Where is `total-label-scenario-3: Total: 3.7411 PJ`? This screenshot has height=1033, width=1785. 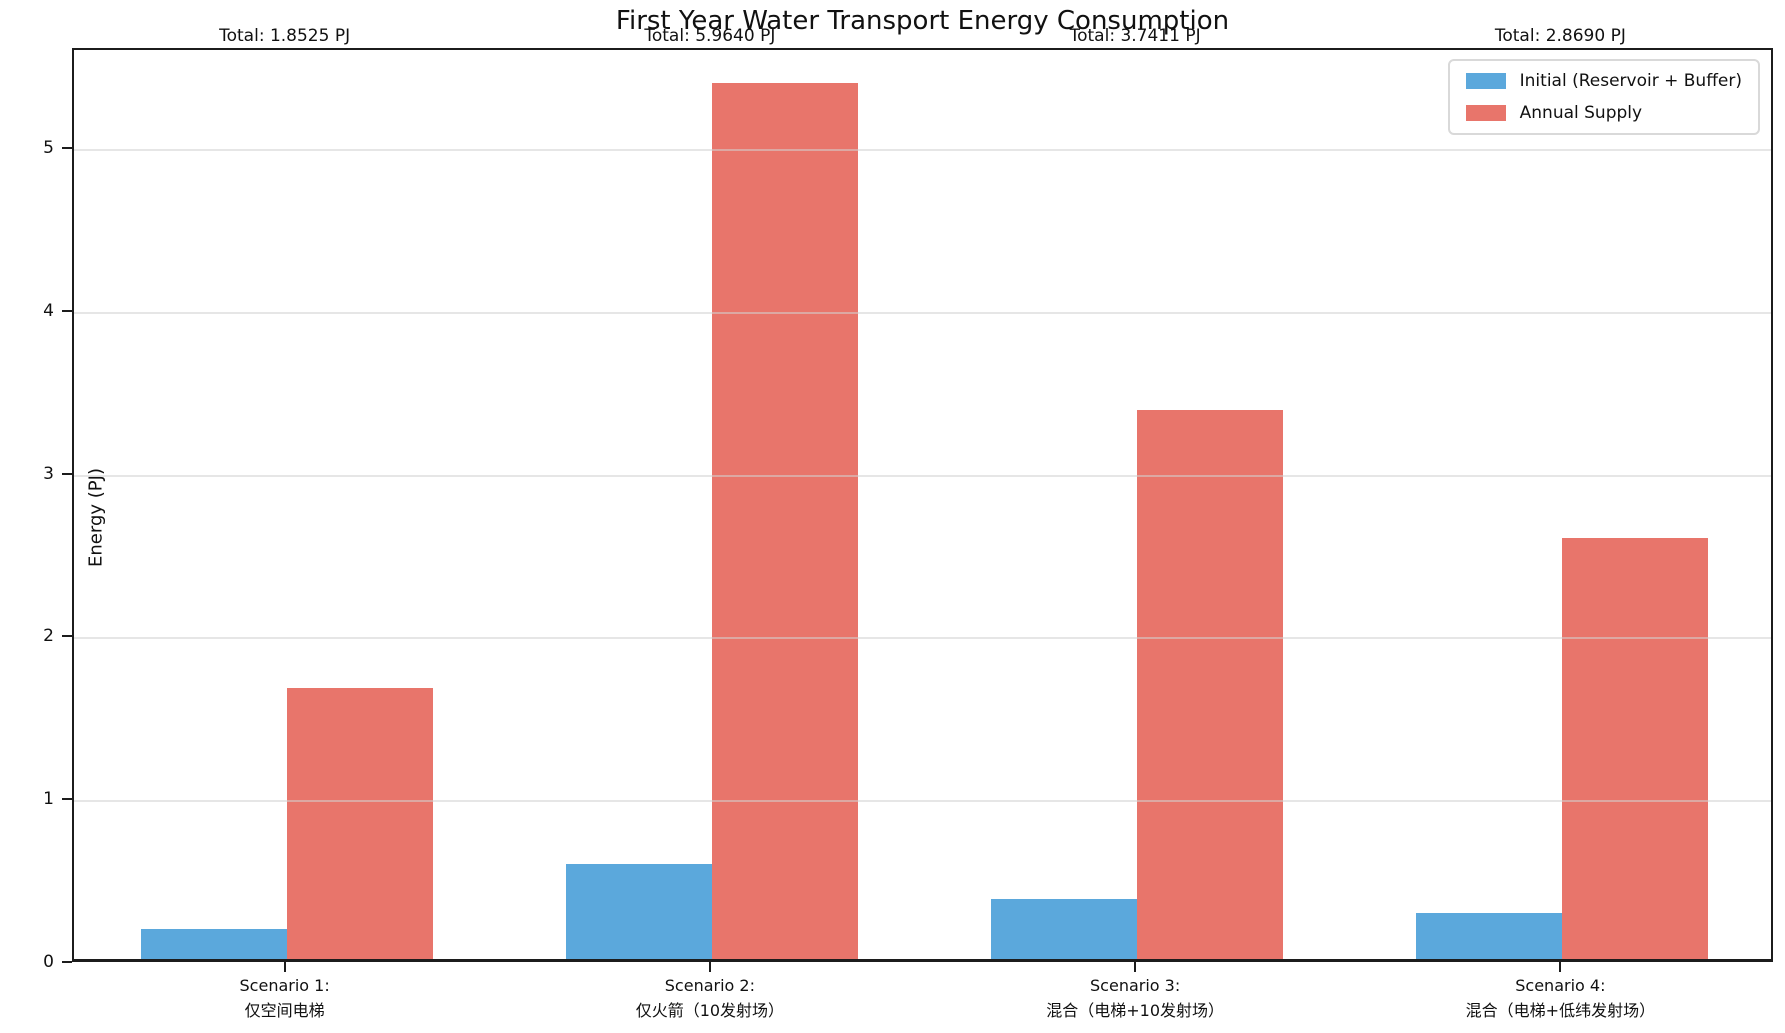 total-label-scenario-3: Total: 3.7411 PJ is located at coordinates (1135, 36).